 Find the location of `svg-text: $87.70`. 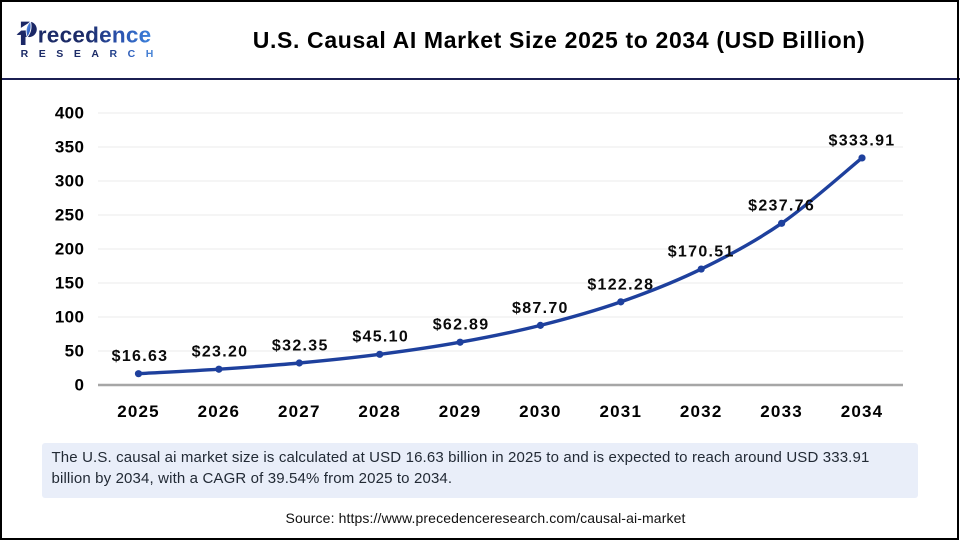

svg-text: $87.70 is located at coordinates (540, 308).